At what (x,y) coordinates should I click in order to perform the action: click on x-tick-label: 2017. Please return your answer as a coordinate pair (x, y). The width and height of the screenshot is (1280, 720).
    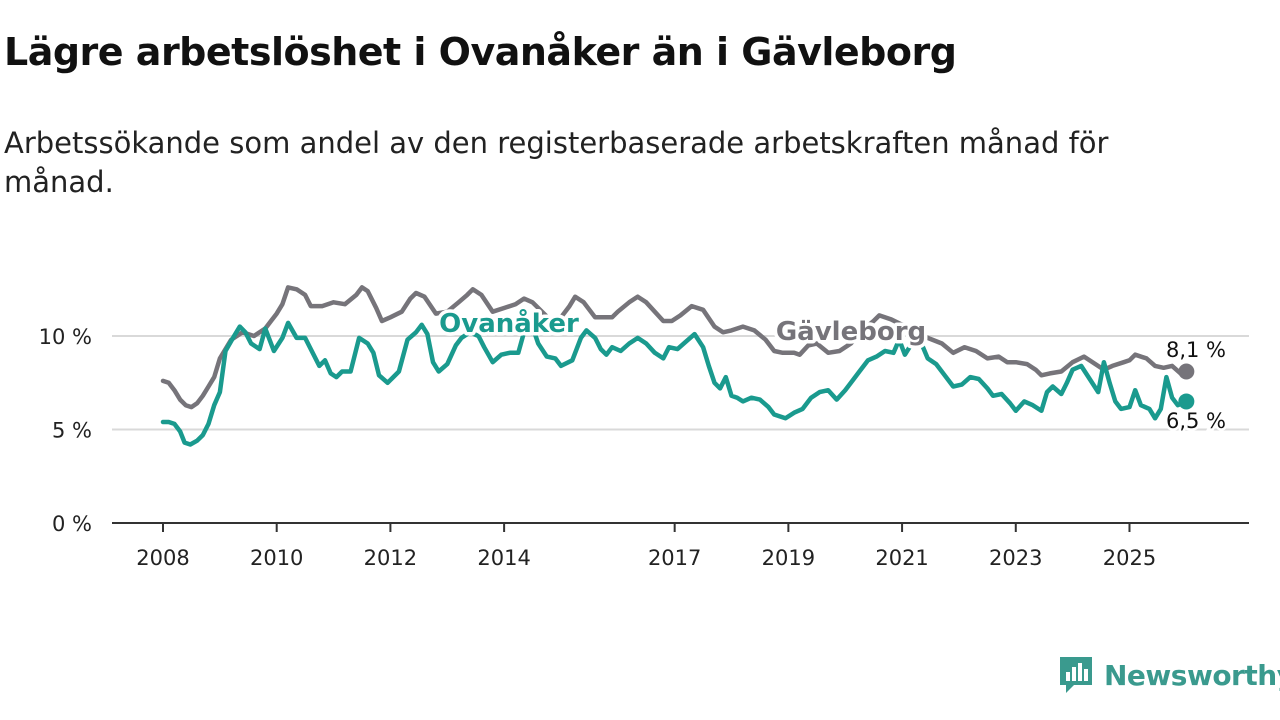
    Looking at the image, I should click on (674, 558).